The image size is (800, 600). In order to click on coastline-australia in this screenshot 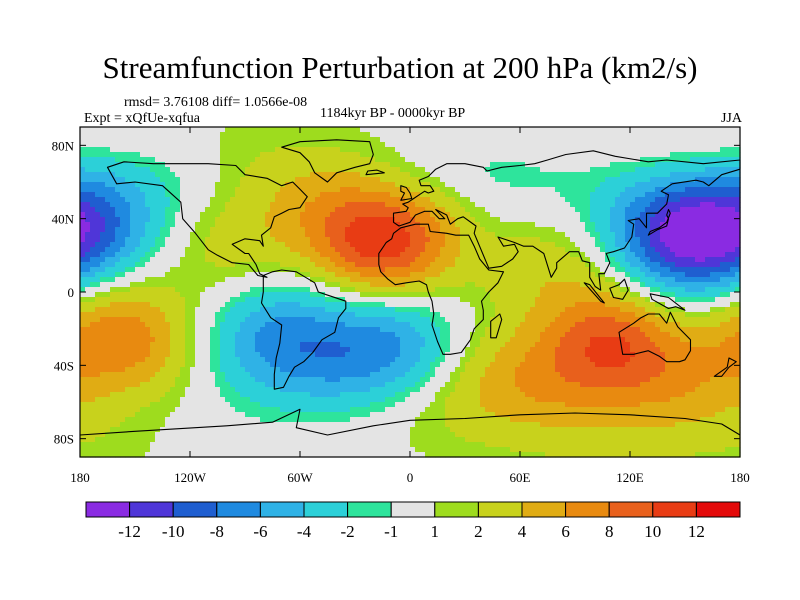, I will do `click(655, 337)`.